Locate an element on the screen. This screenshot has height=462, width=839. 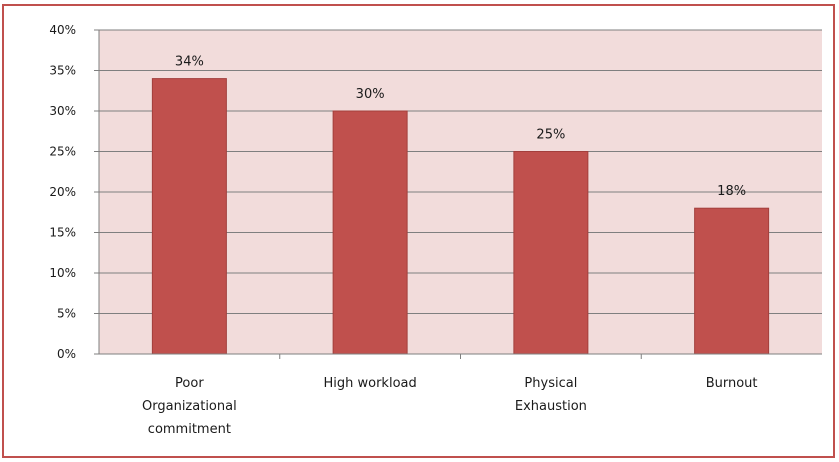
x-category-label: Burnout is located at coordinates (732, 383).